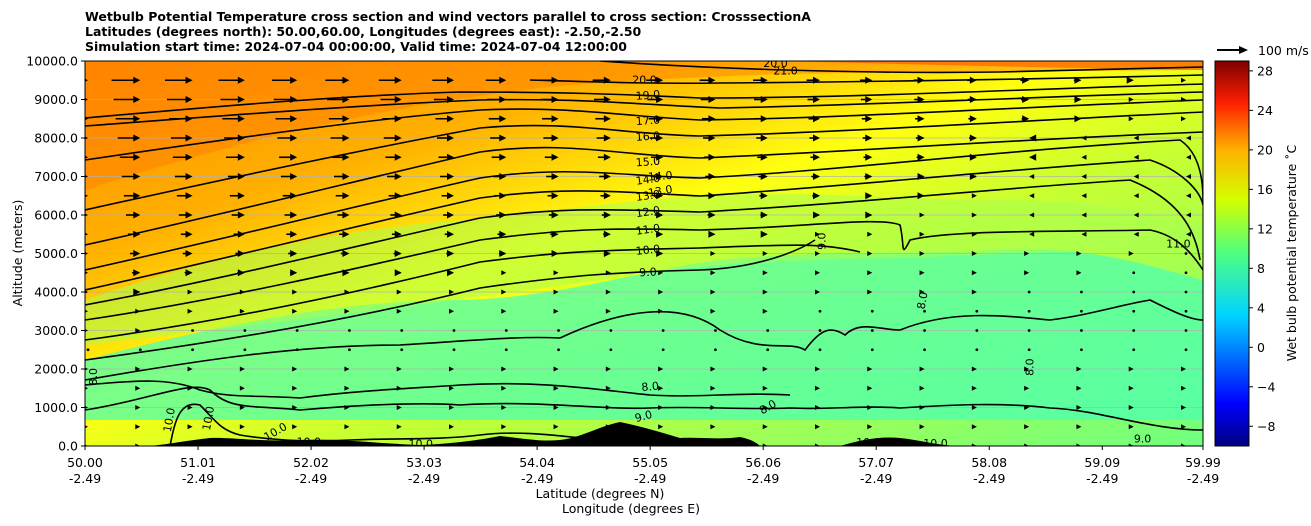 The width and height of the screenshot is (1311, 526). What do you see at coordinates (644, 79) in the screenshot?
I see `contour-label-1: 20.0` at bounding box center [644, 79].